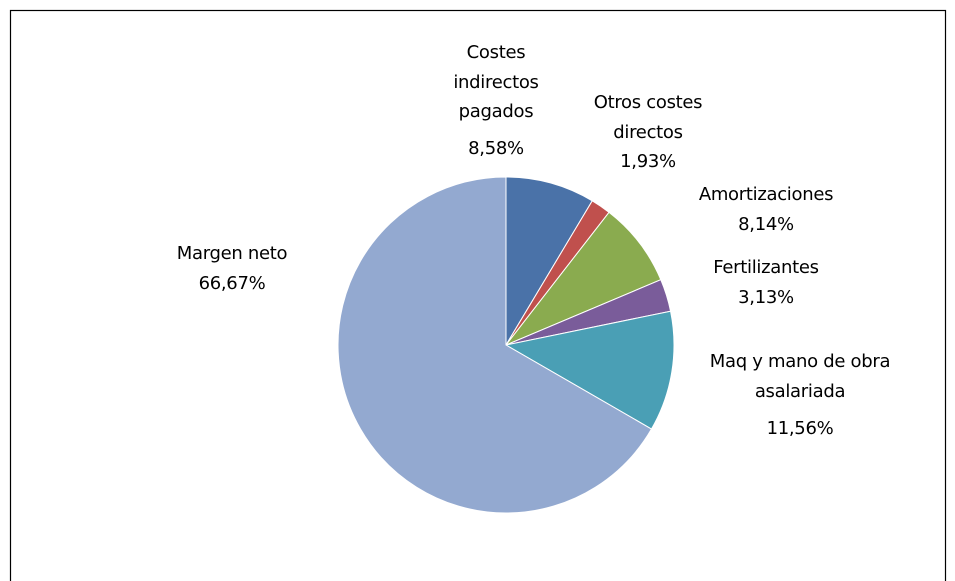 The image size is (955, 581). What do you see at coordinates (766, 297) in the screenshot?
I see `value-label: 3,13%` at bounding box center [766, 297].